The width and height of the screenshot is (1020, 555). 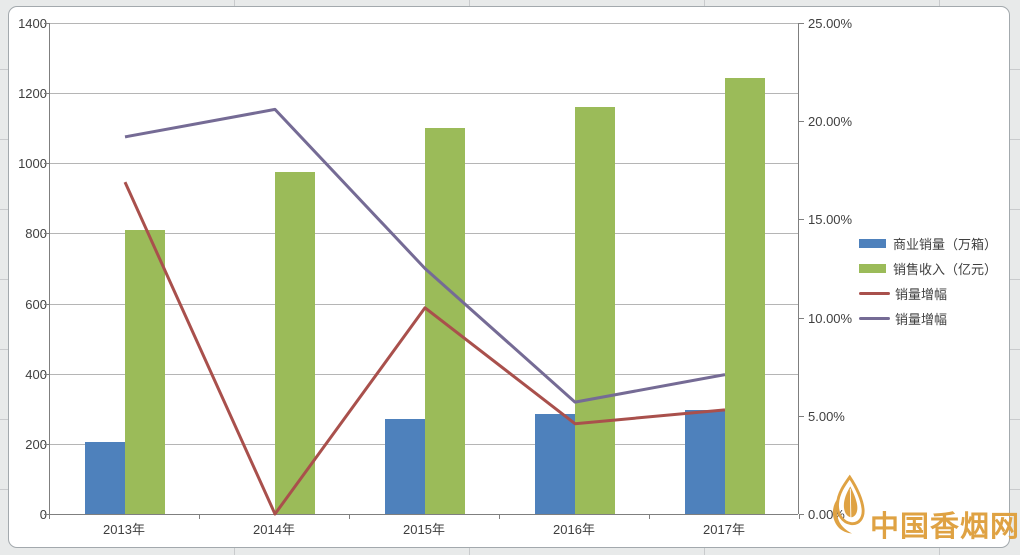 I want to click on x-axis-category-label: 2014年, so click(x=274, y=529).